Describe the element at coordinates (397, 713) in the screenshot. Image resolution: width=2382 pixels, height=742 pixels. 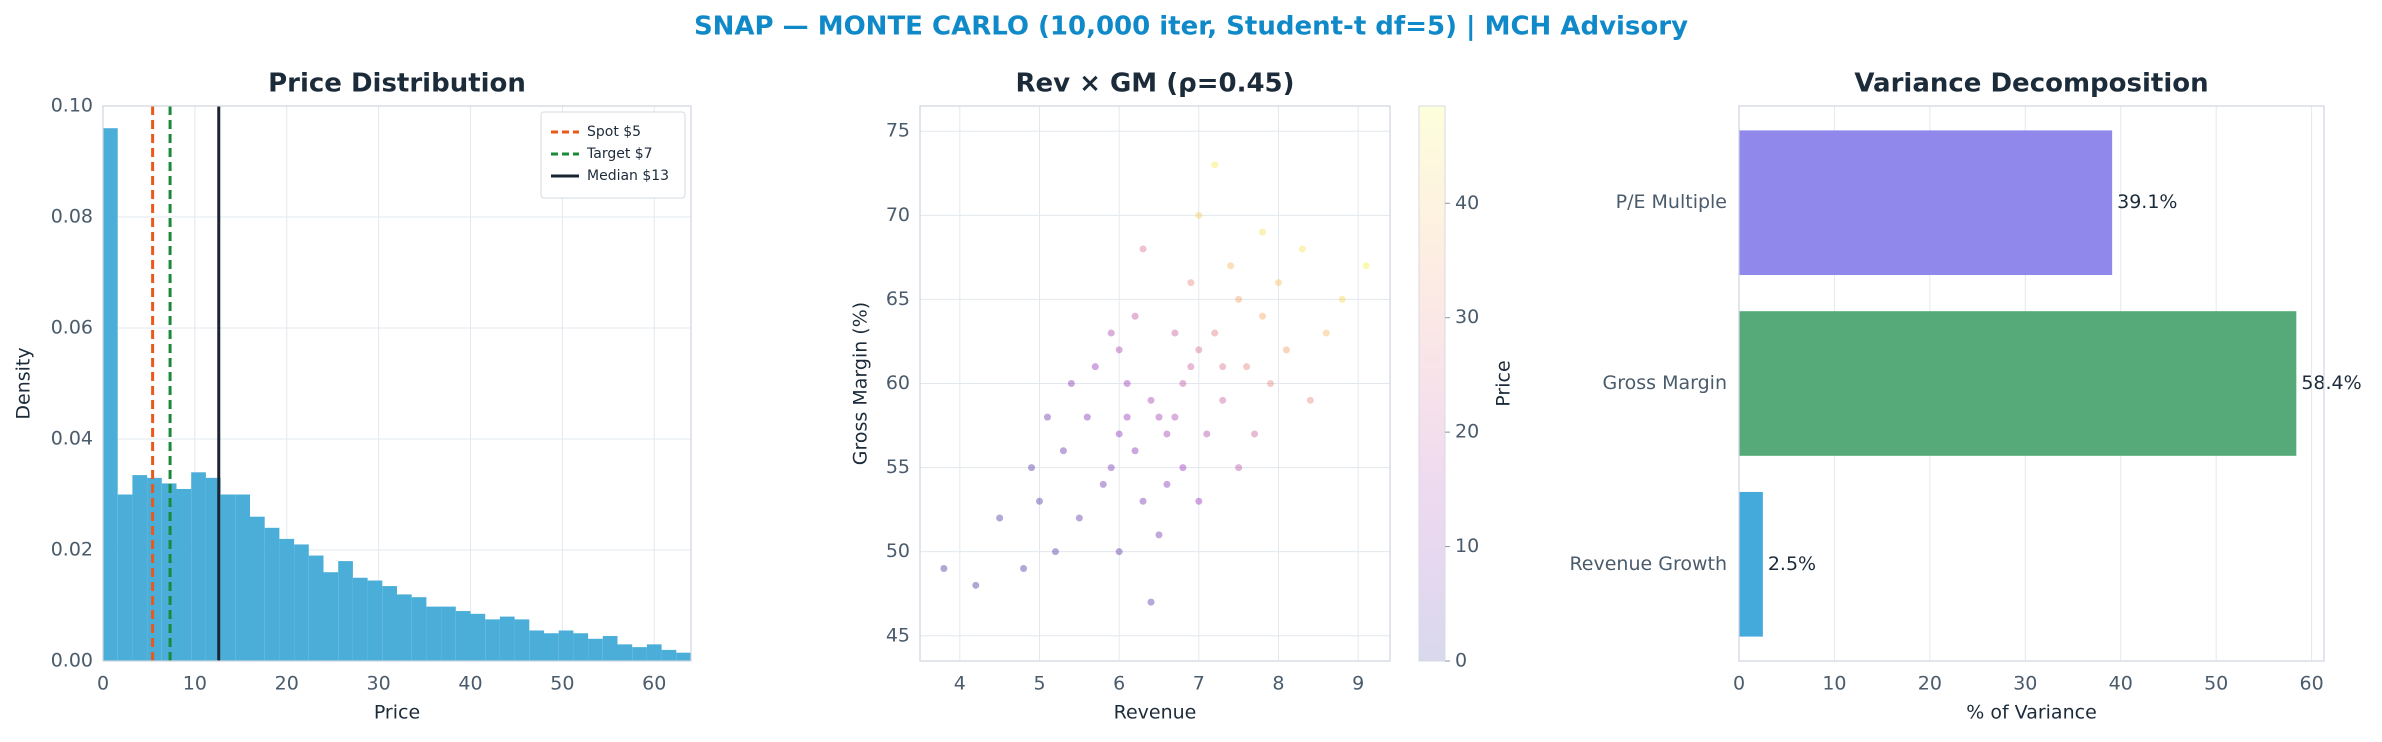
I see `x-axis-label: Price` at that location.